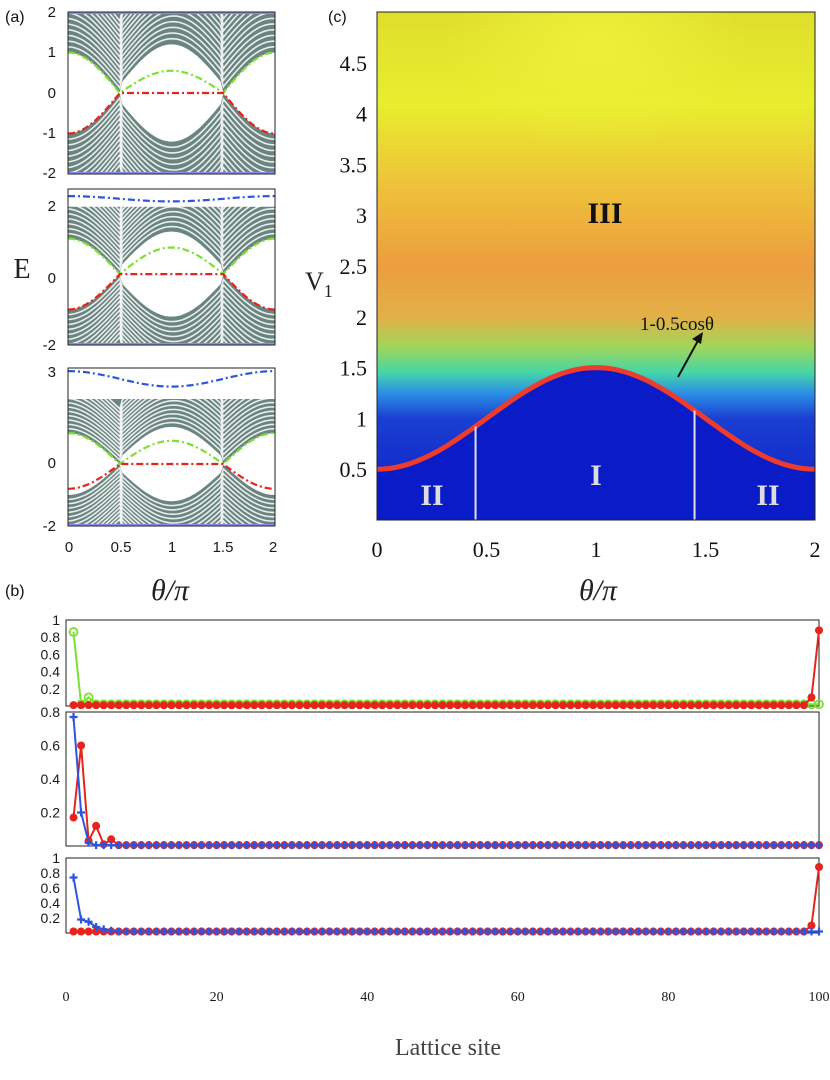 This screenshot has width=830, height=1080. What do you see at coordinates (598, 590) in the screenshot?
I see `c-xlabel: θ/π` at bounding box center [598, 590].